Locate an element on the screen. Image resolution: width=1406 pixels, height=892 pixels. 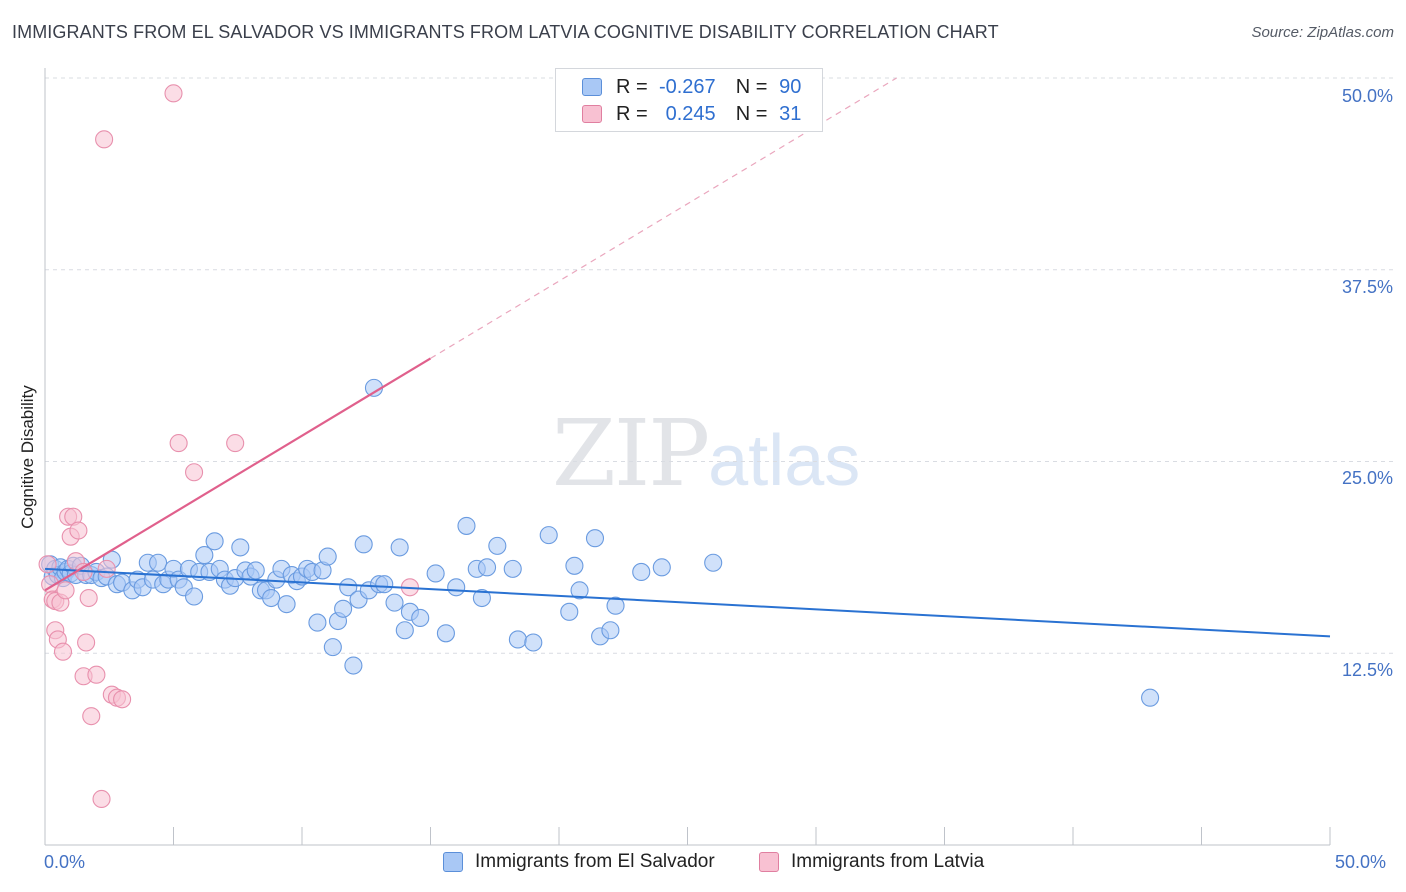
x-axis is located at coordinates (687, 836).